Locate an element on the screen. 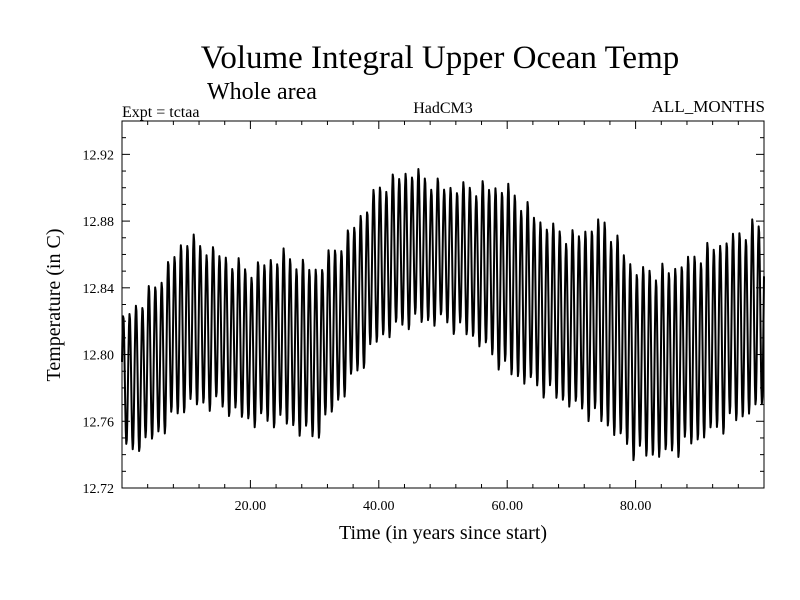 The image size is (800, 600). y-tick-label: 12.72 is located at coordinates (99, 489).